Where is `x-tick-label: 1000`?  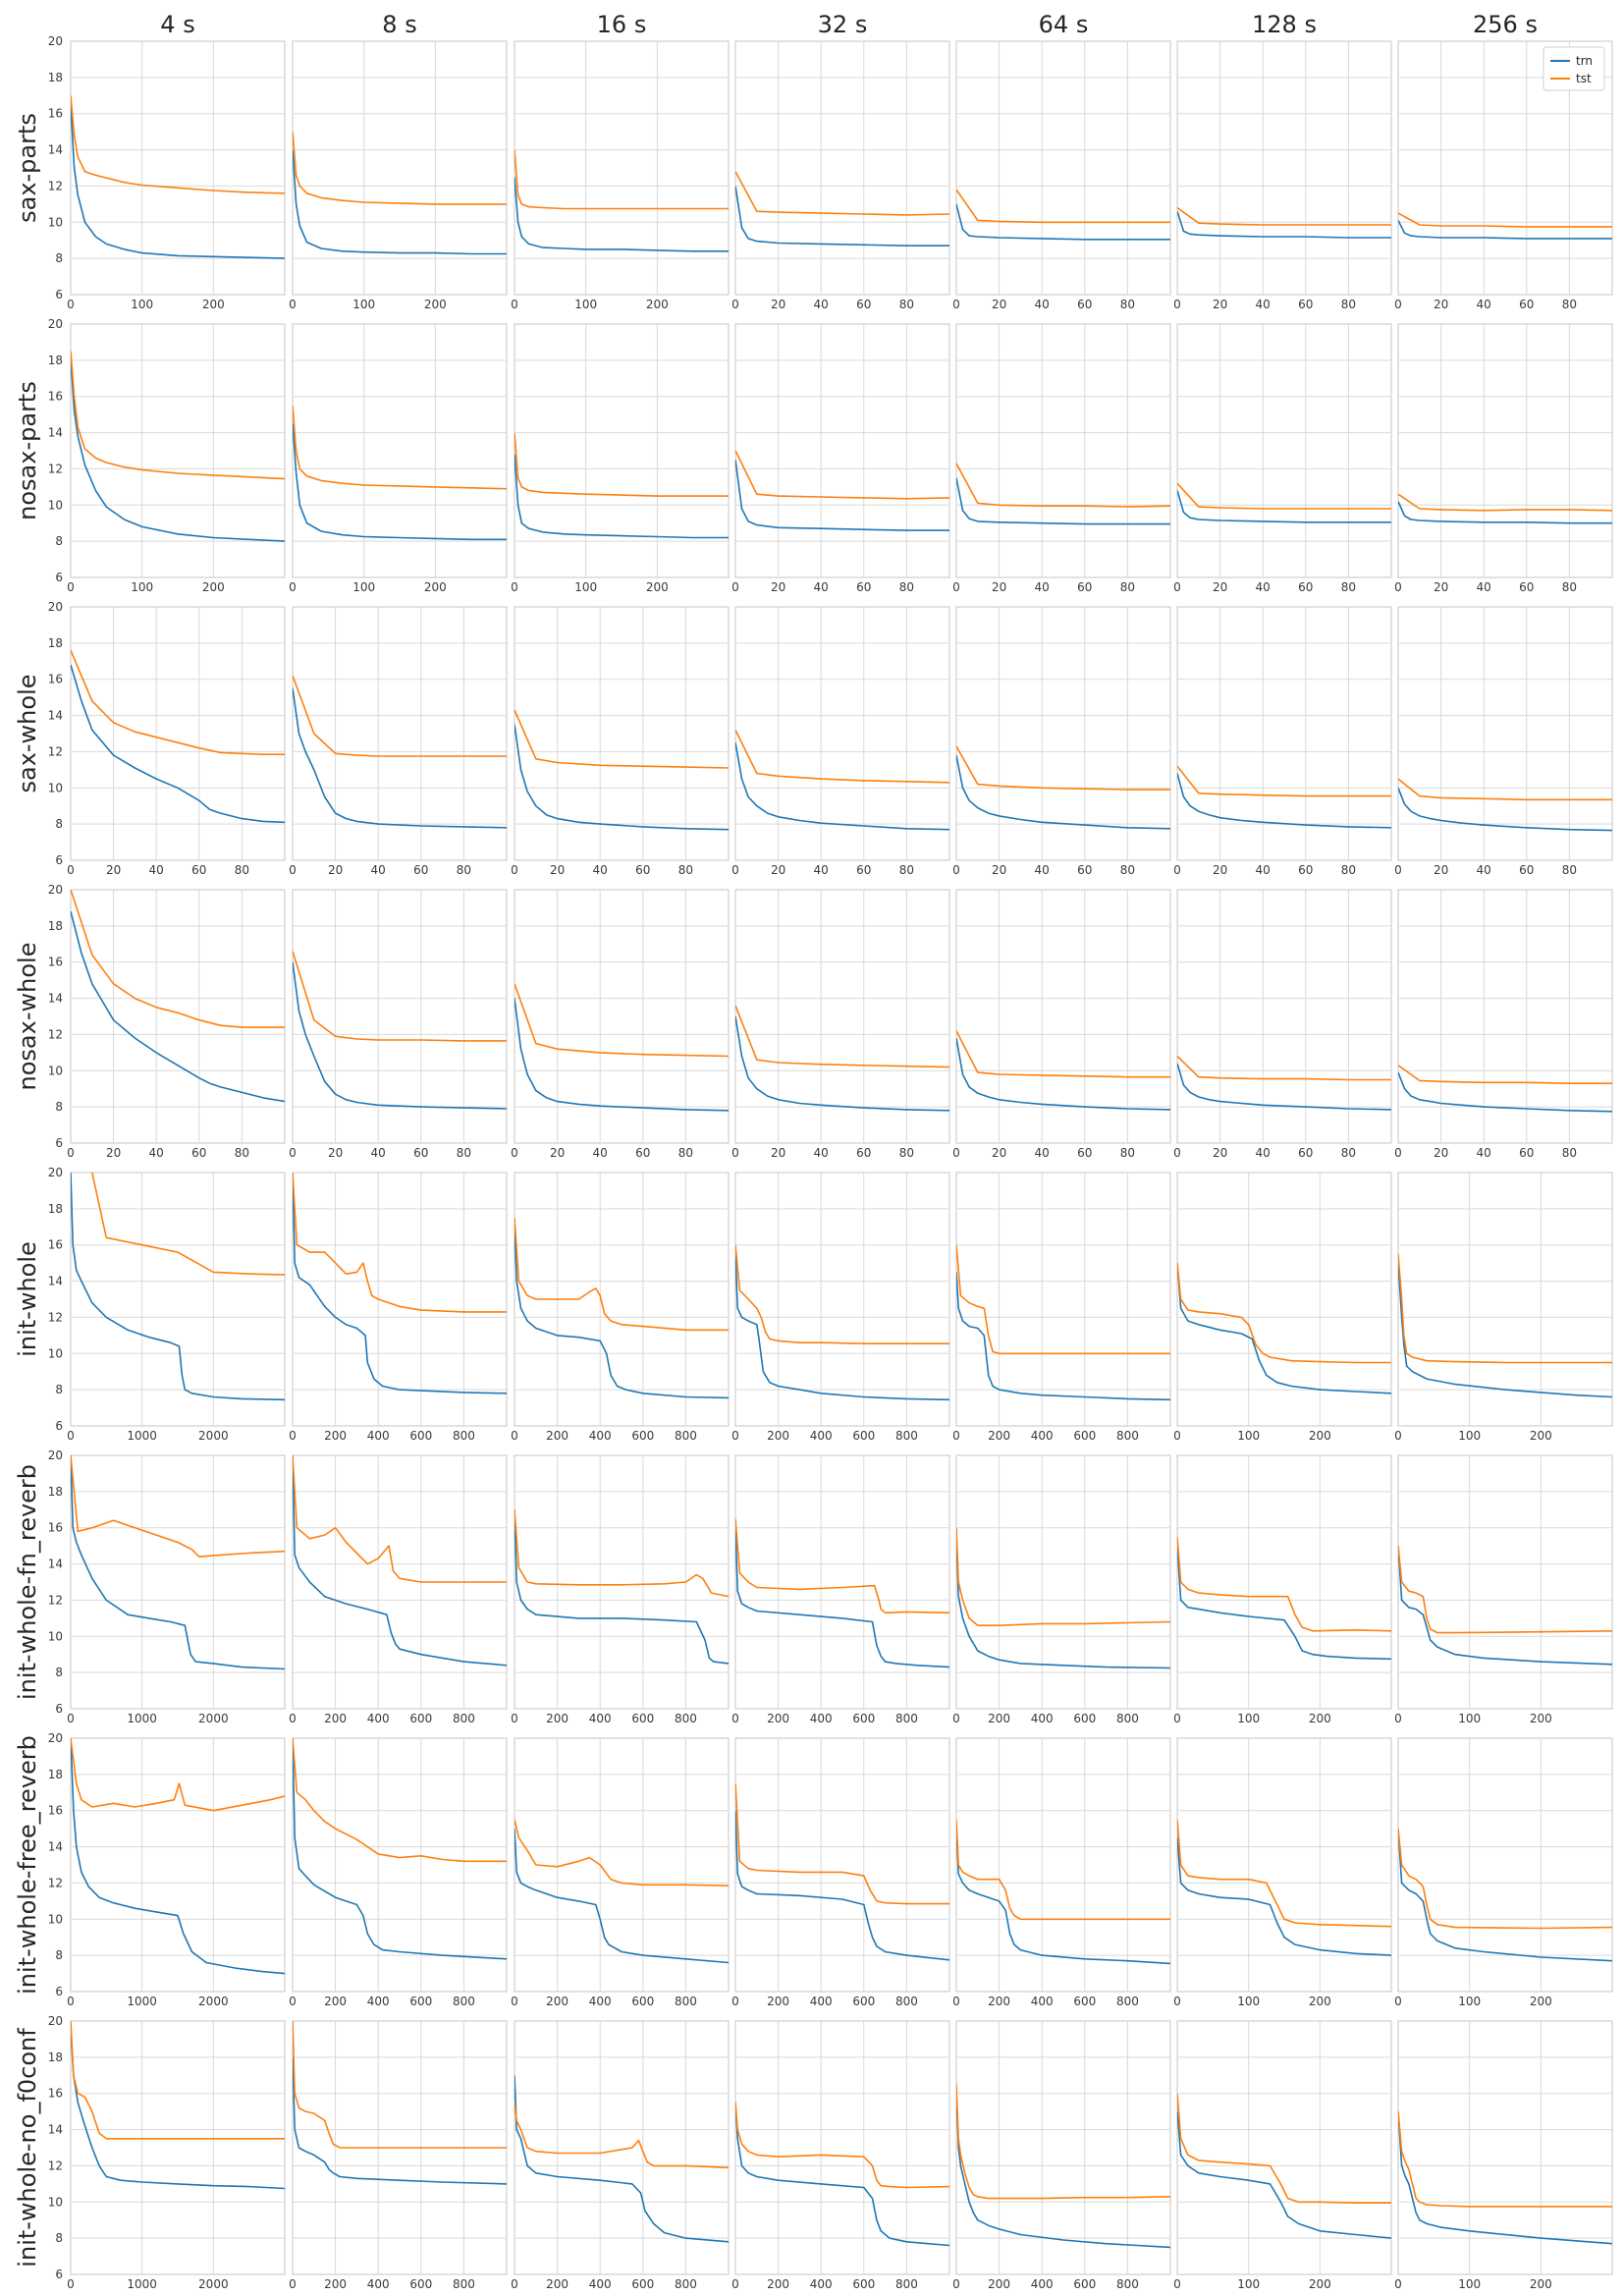
x-tick-label: 1000 is located at coordinates (142, 1718).